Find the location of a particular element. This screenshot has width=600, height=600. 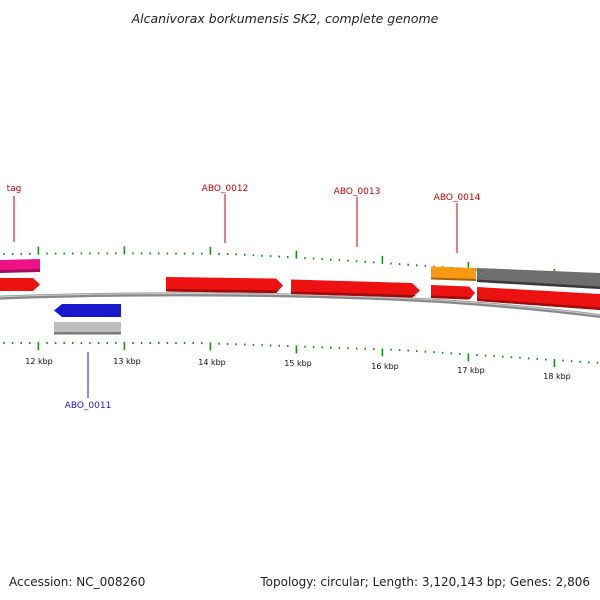

label-abo-0014: ABO_0014 is located at coordinates (457, 198).